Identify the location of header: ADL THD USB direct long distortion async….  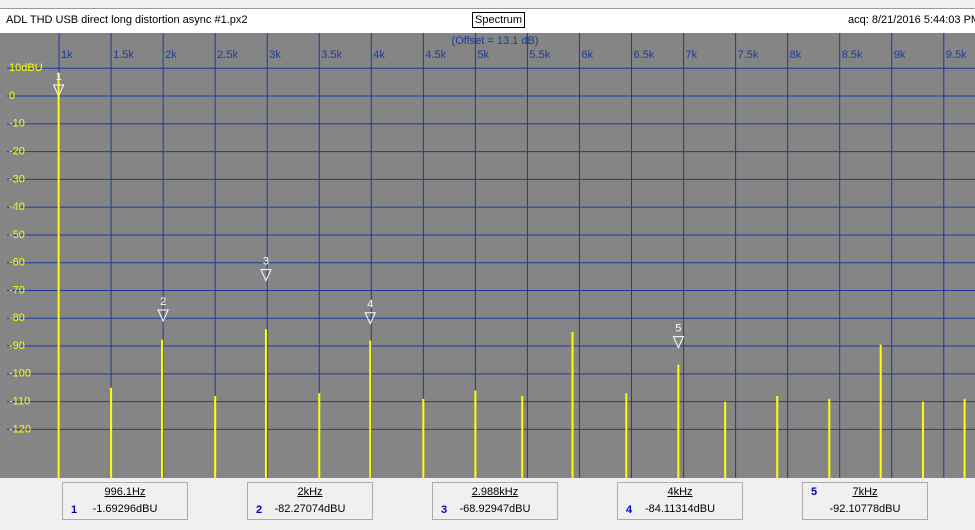
(487, 20).